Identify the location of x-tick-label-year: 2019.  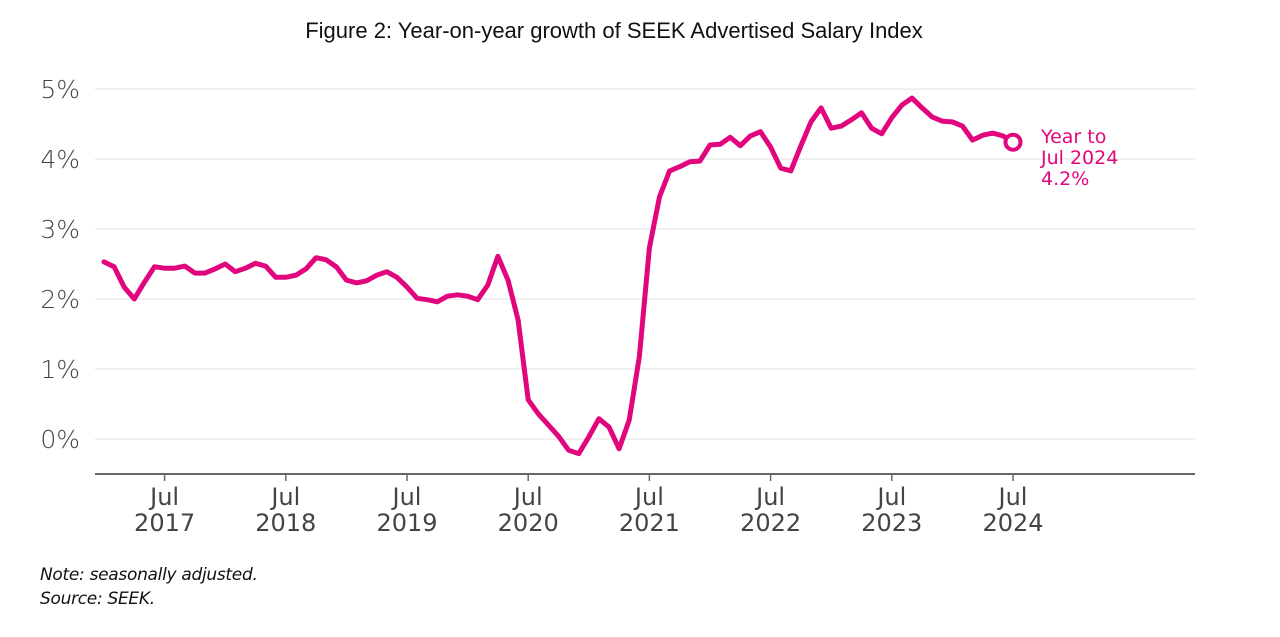
(406, 523).